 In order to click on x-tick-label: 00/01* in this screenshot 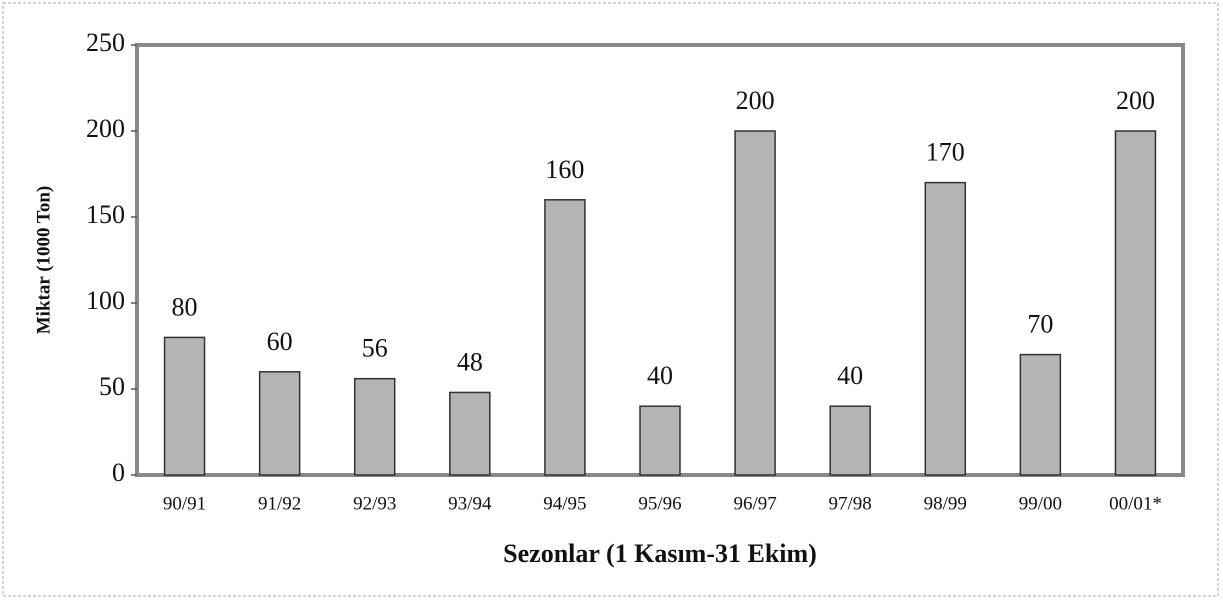, I will do `click(1135, 503)`.